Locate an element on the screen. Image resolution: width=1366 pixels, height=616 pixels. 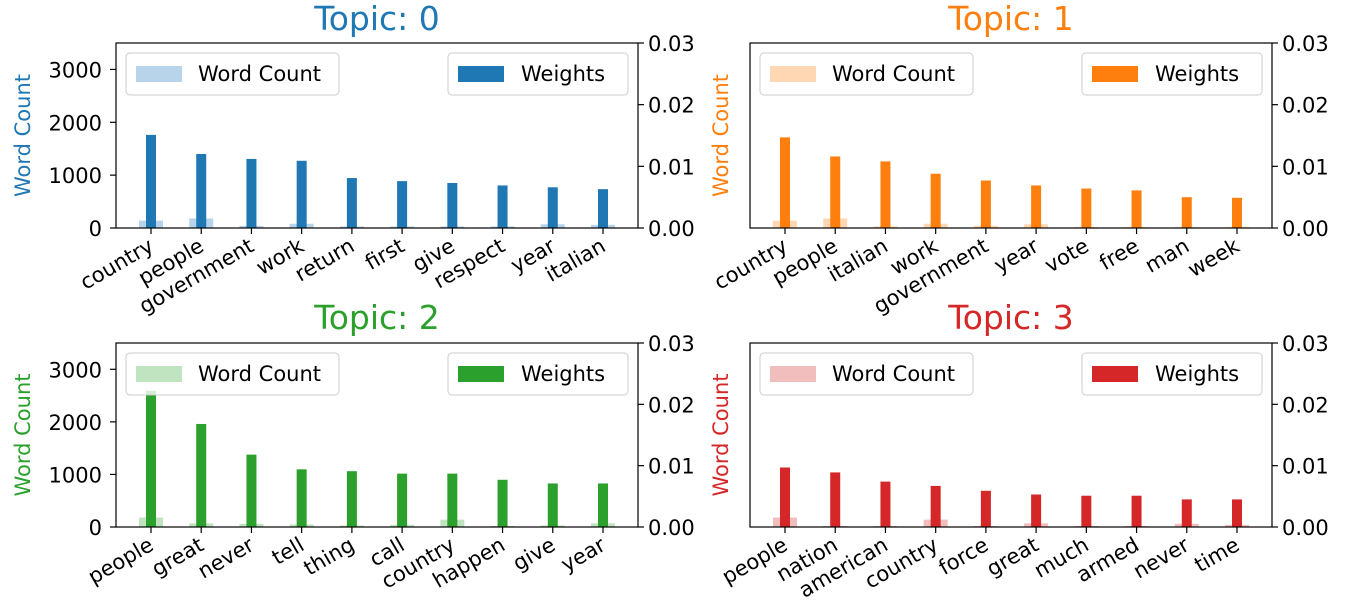
x-tick-label: thing is located at coordinates (329, 557).